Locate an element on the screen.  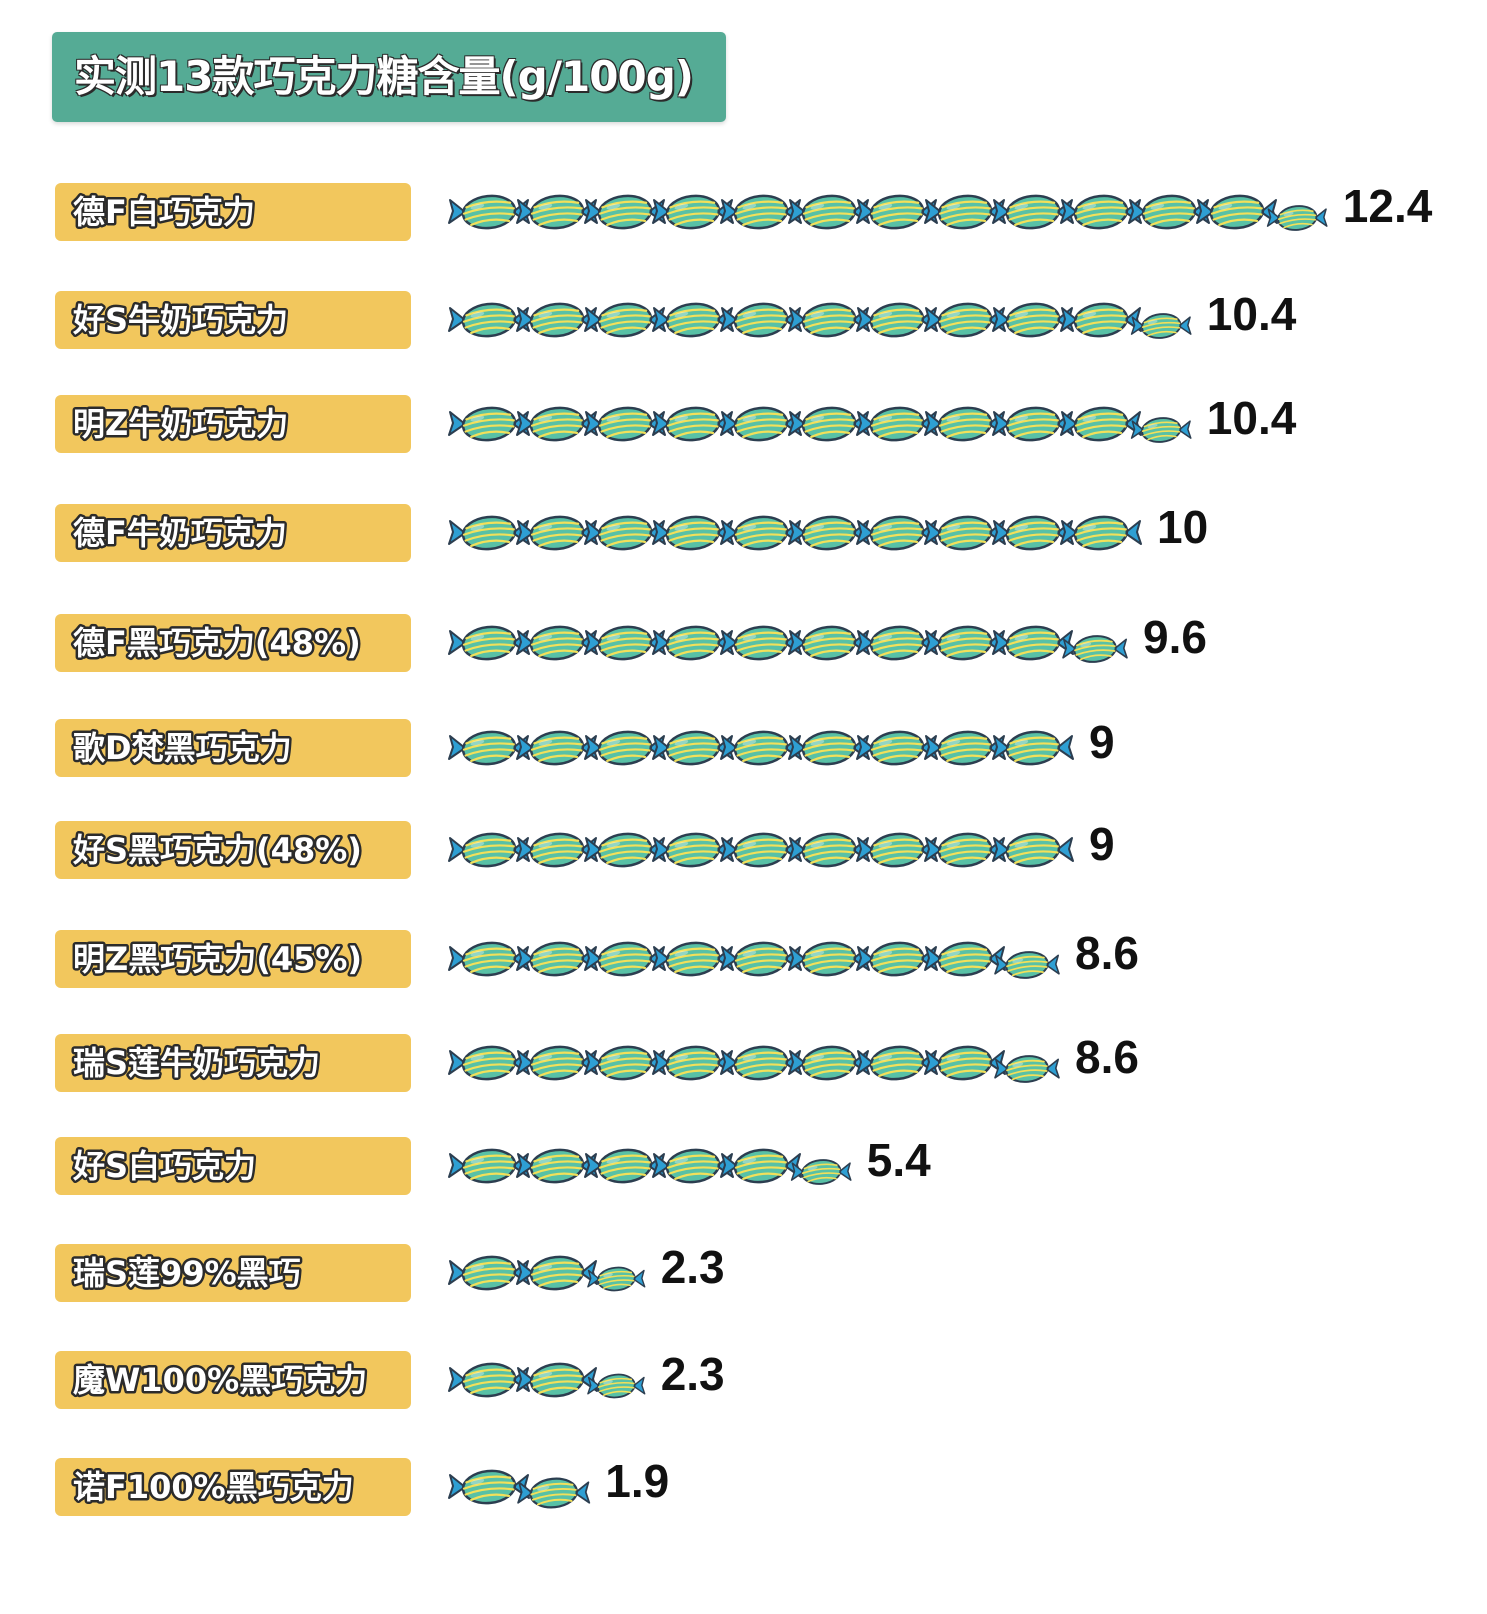
value-label: 10 is located at coordinates (1182, 527).